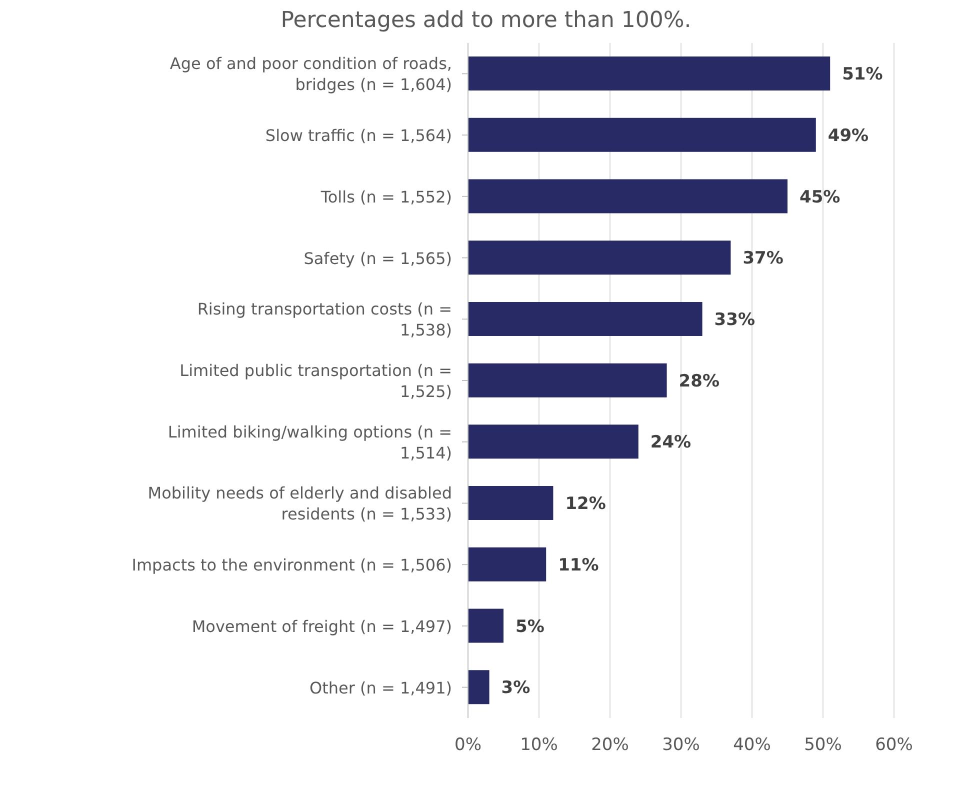  What do you see at coordinates (468, 745) in the screenshot?
I see `x-tick-label: 0%` at bounding box center [468, 745].